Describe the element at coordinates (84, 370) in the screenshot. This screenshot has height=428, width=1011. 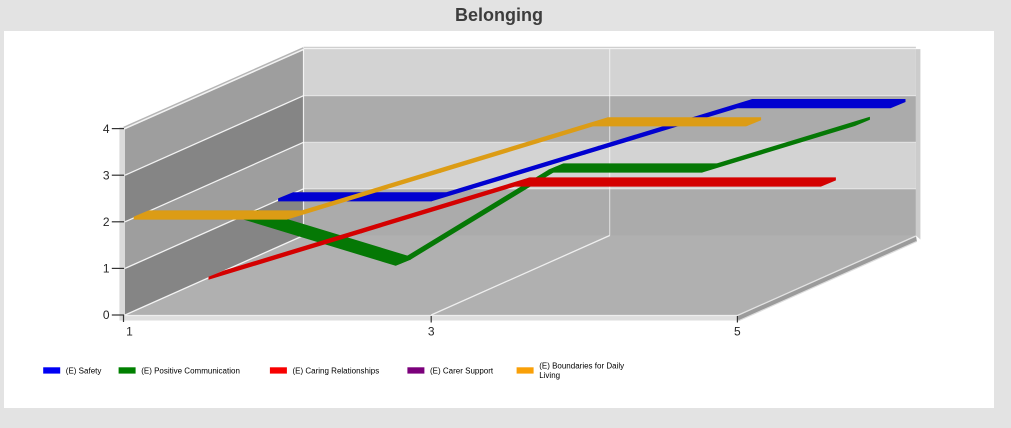
I see `svg-text: (E) Safety` at that location.